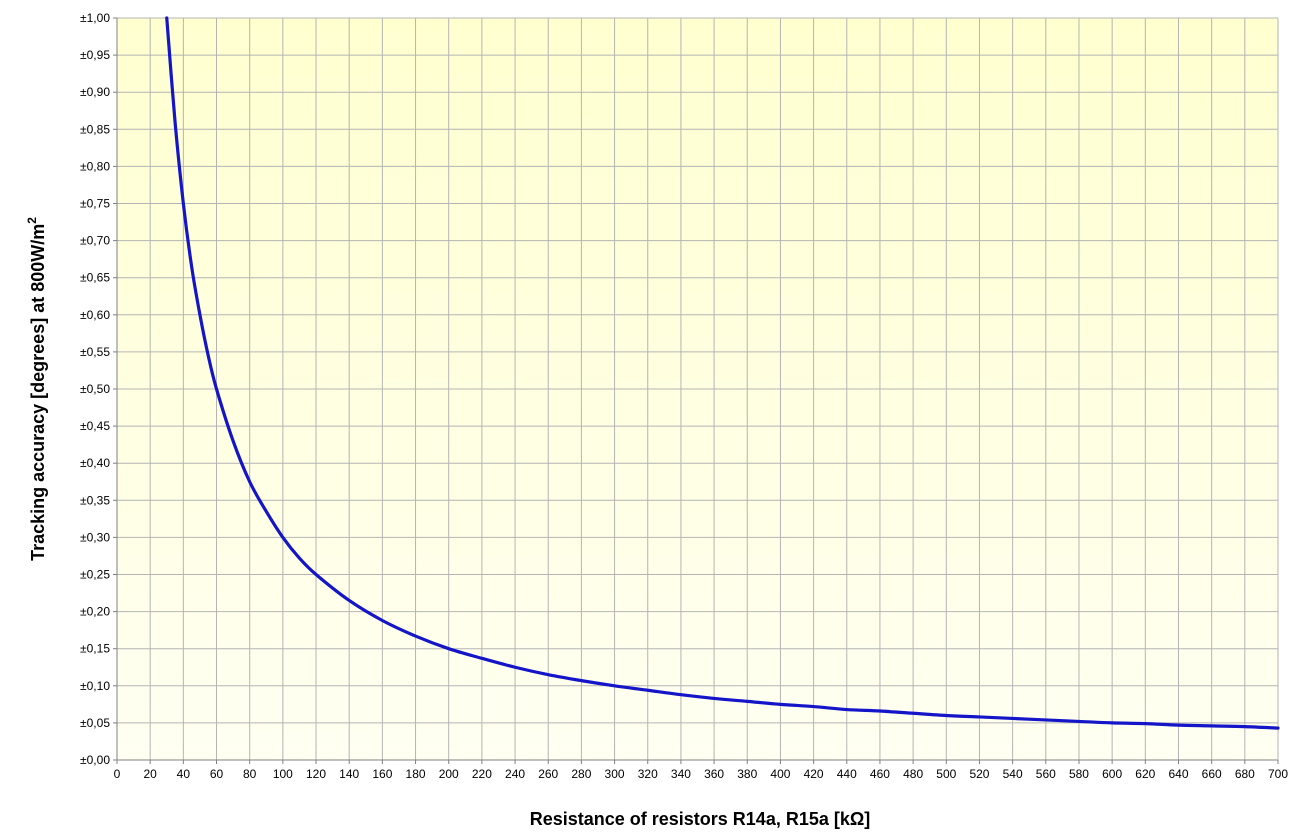 The width and height of the screenshot is (1299, 836). I want to click on x-tick-label: 400, so click(780, 774).